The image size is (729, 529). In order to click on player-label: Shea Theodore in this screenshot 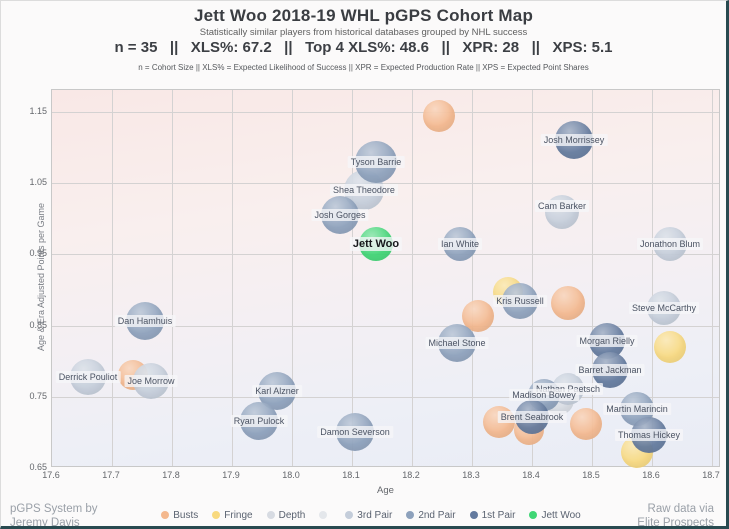, I will do `click(364, 190)`.